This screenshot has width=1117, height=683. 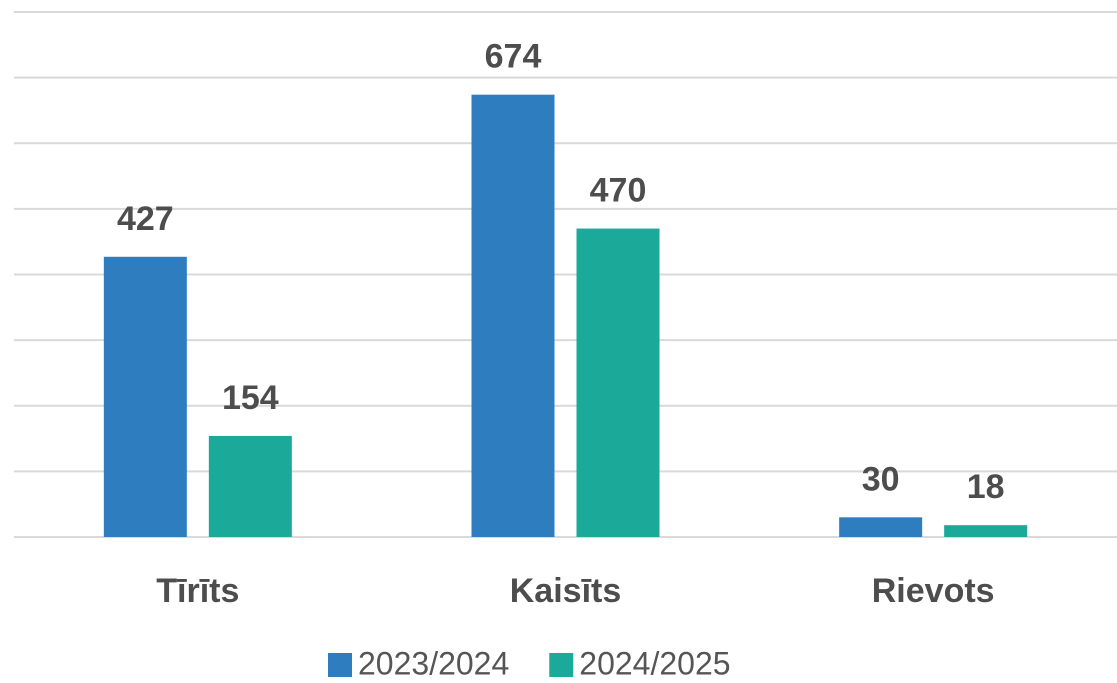 What do you see at coordinates (654, 663) in the screenshot?
I see `legend-label: 2024/2025` at bounding box center [654, 663].